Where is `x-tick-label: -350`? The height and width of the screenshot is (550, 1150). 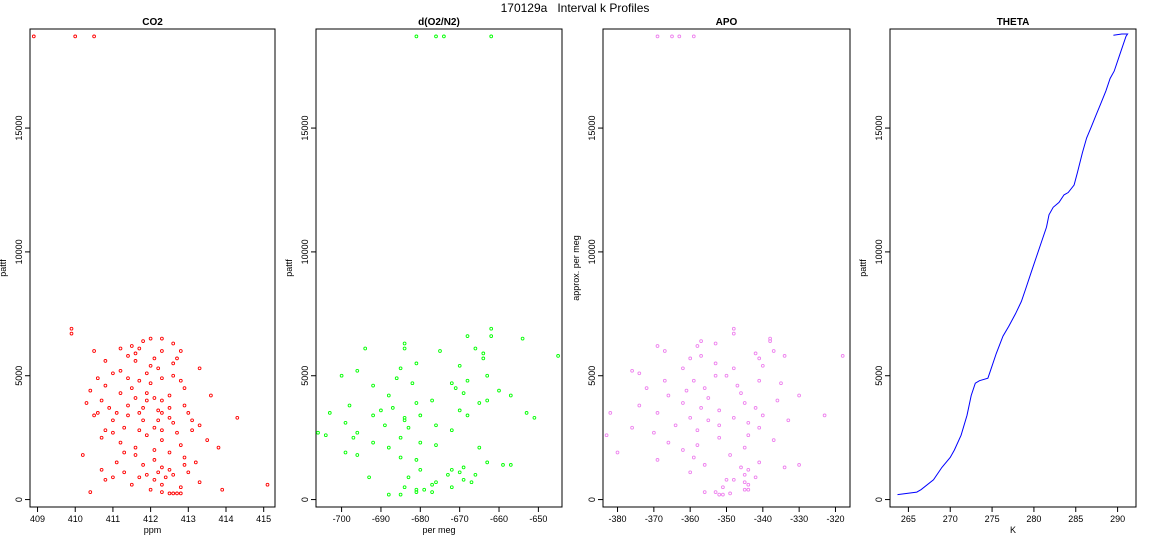 x-tick-label: -350 is located at coordinates (726, 519).